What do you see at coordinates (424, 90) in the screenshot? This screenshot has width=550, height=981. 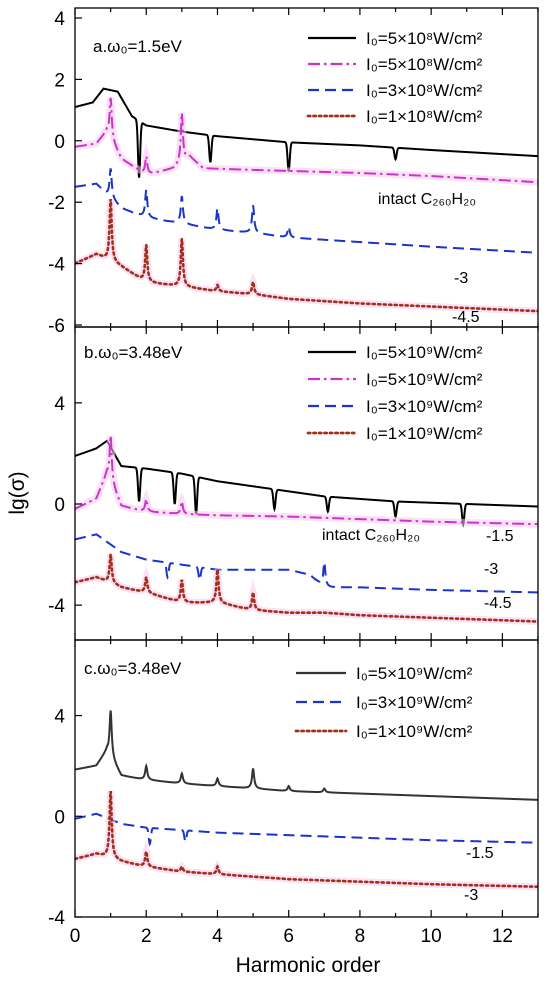 I see `legend-label: I₀=3×10⁸W/cm²` at bounding box center [424, 90].